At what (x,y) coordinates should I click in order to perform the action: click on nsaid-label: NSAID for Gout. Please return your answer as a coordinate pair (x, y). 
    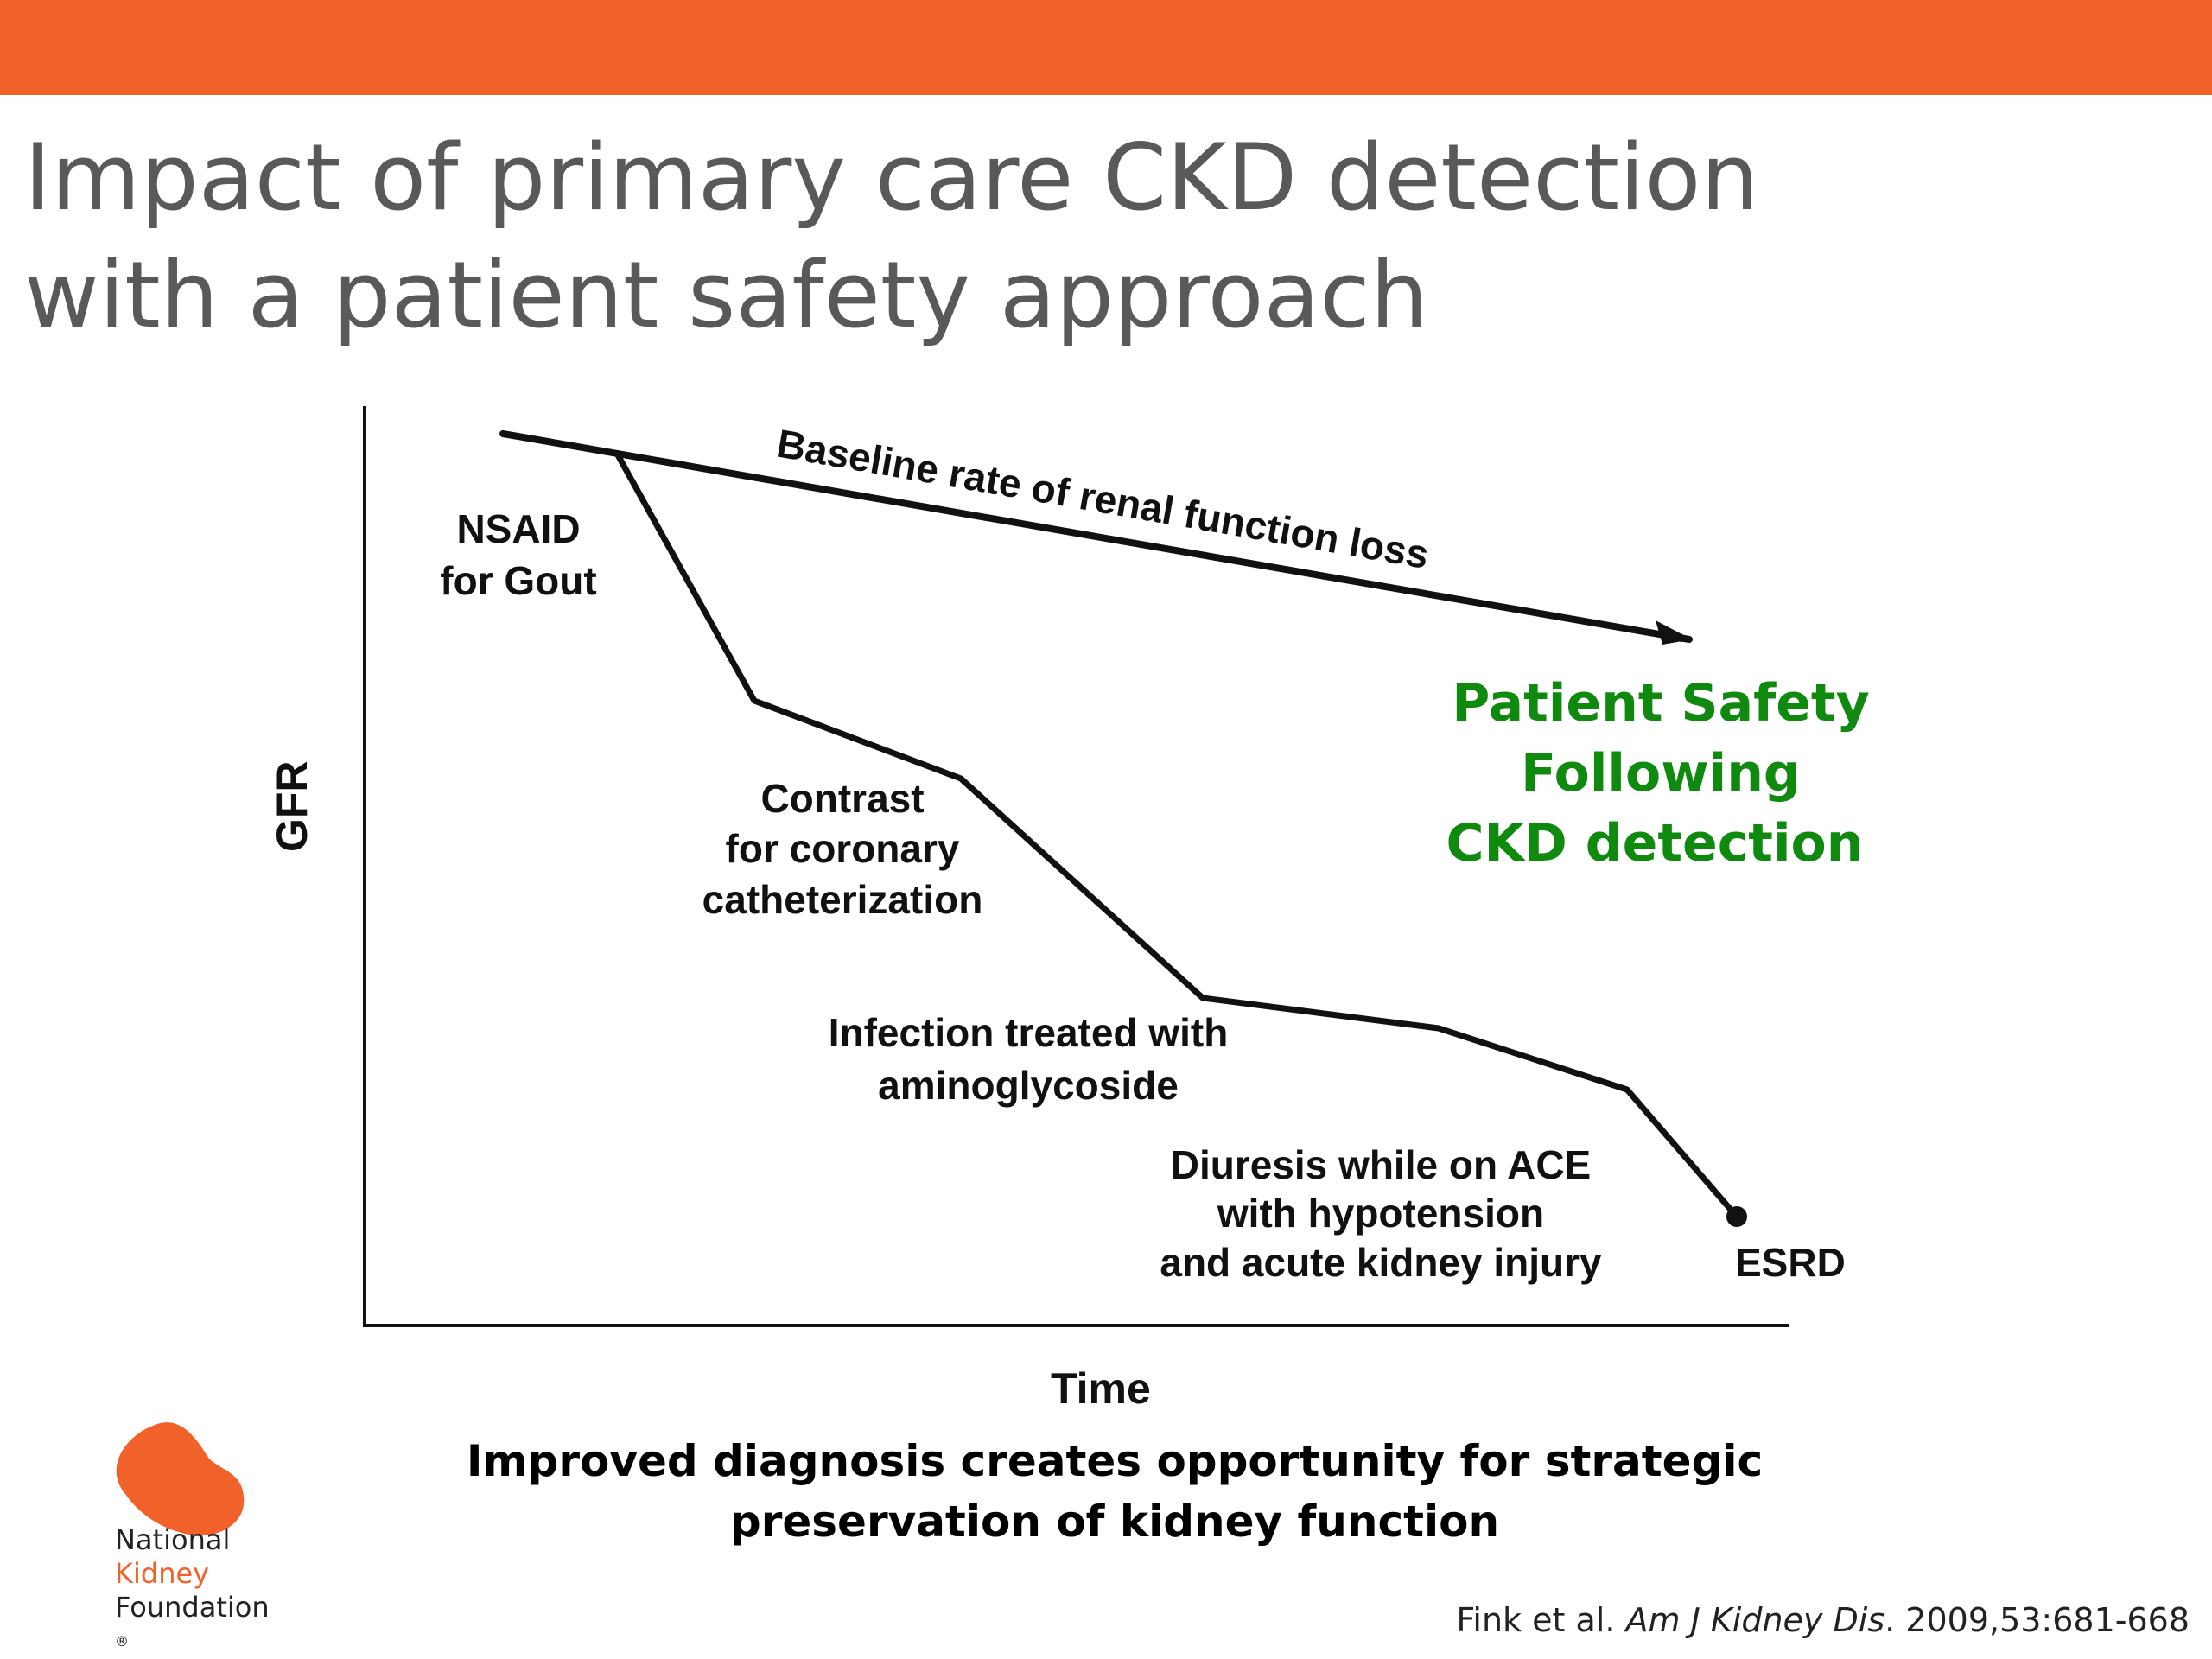
    Looking at the image, I should click on (518, 554).